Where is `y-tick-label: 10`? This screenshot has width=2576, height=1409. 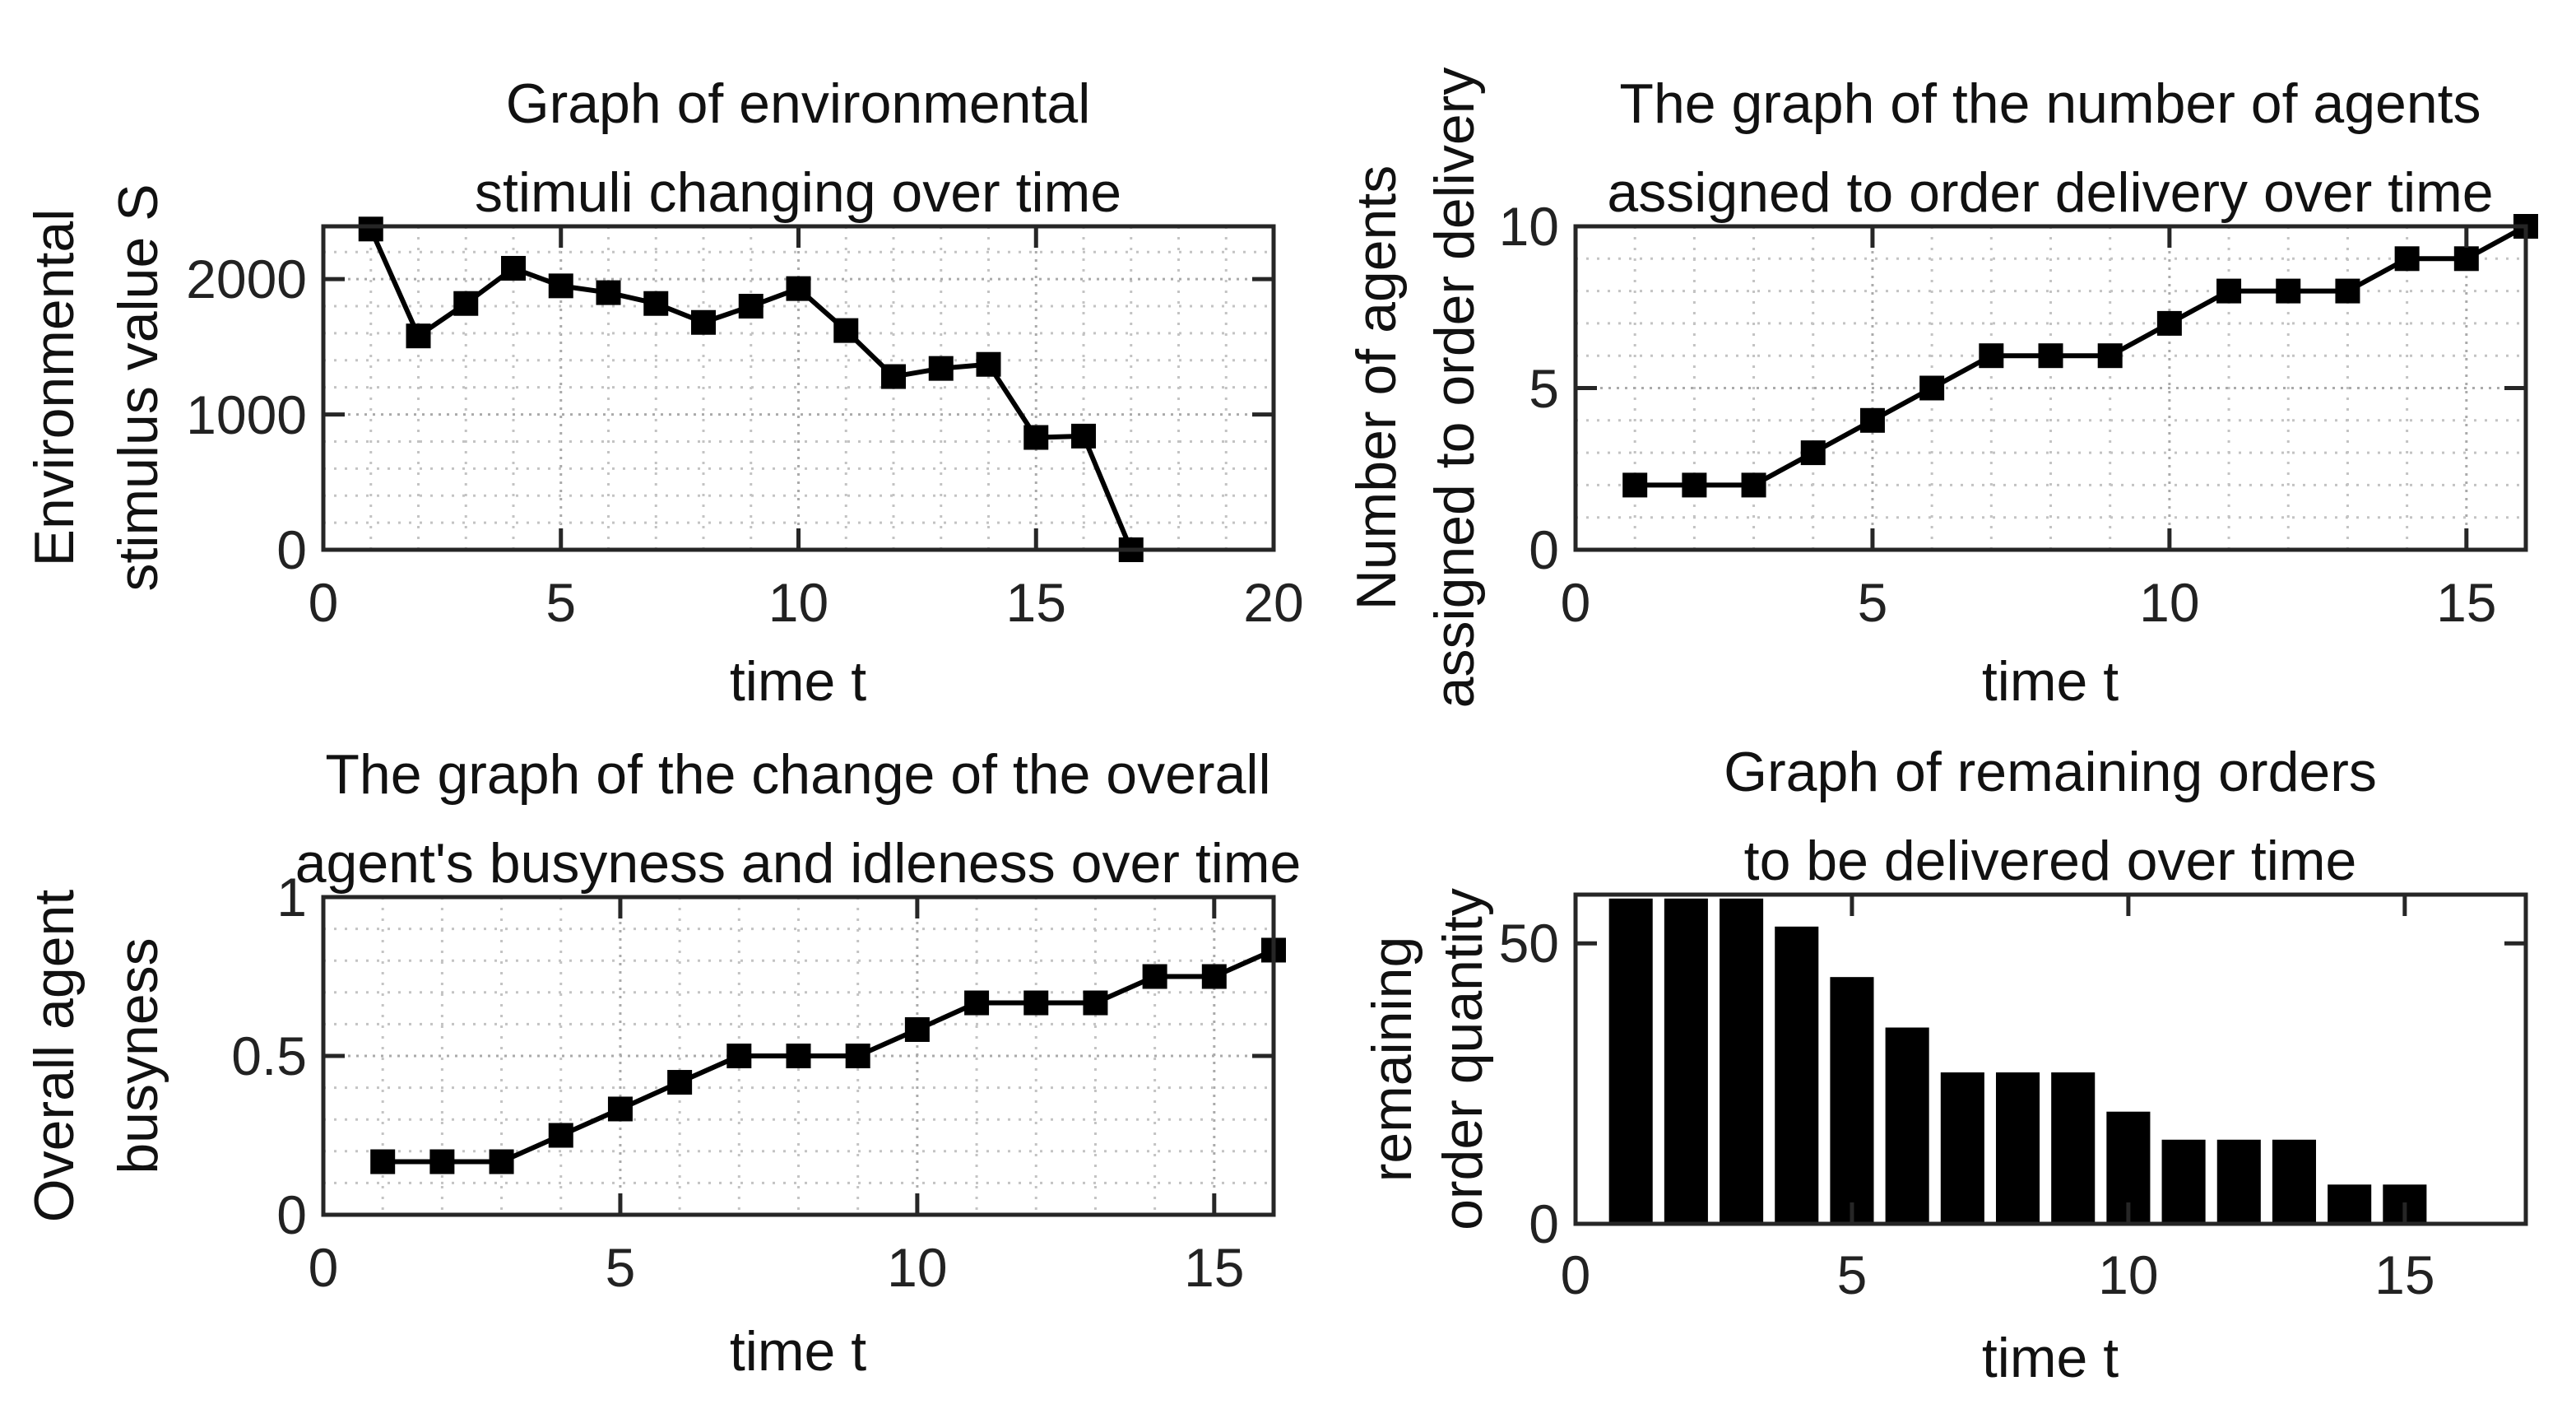
y-tick-label: 10 is located at coordinates (1529, 226).